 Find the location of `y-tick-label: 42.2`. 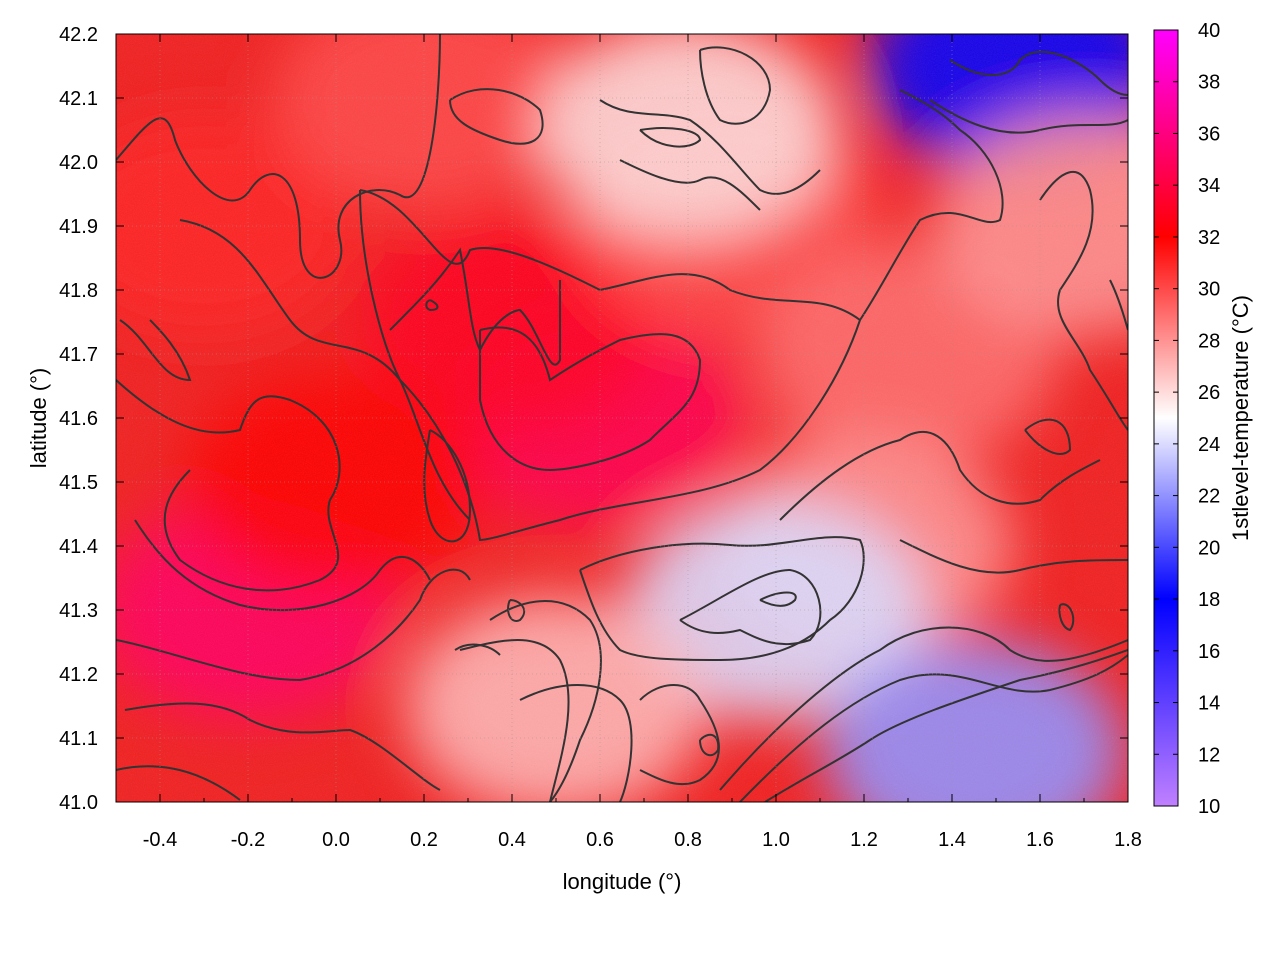

y-tick-label: 42.2 is located at coordinates (78, 35).